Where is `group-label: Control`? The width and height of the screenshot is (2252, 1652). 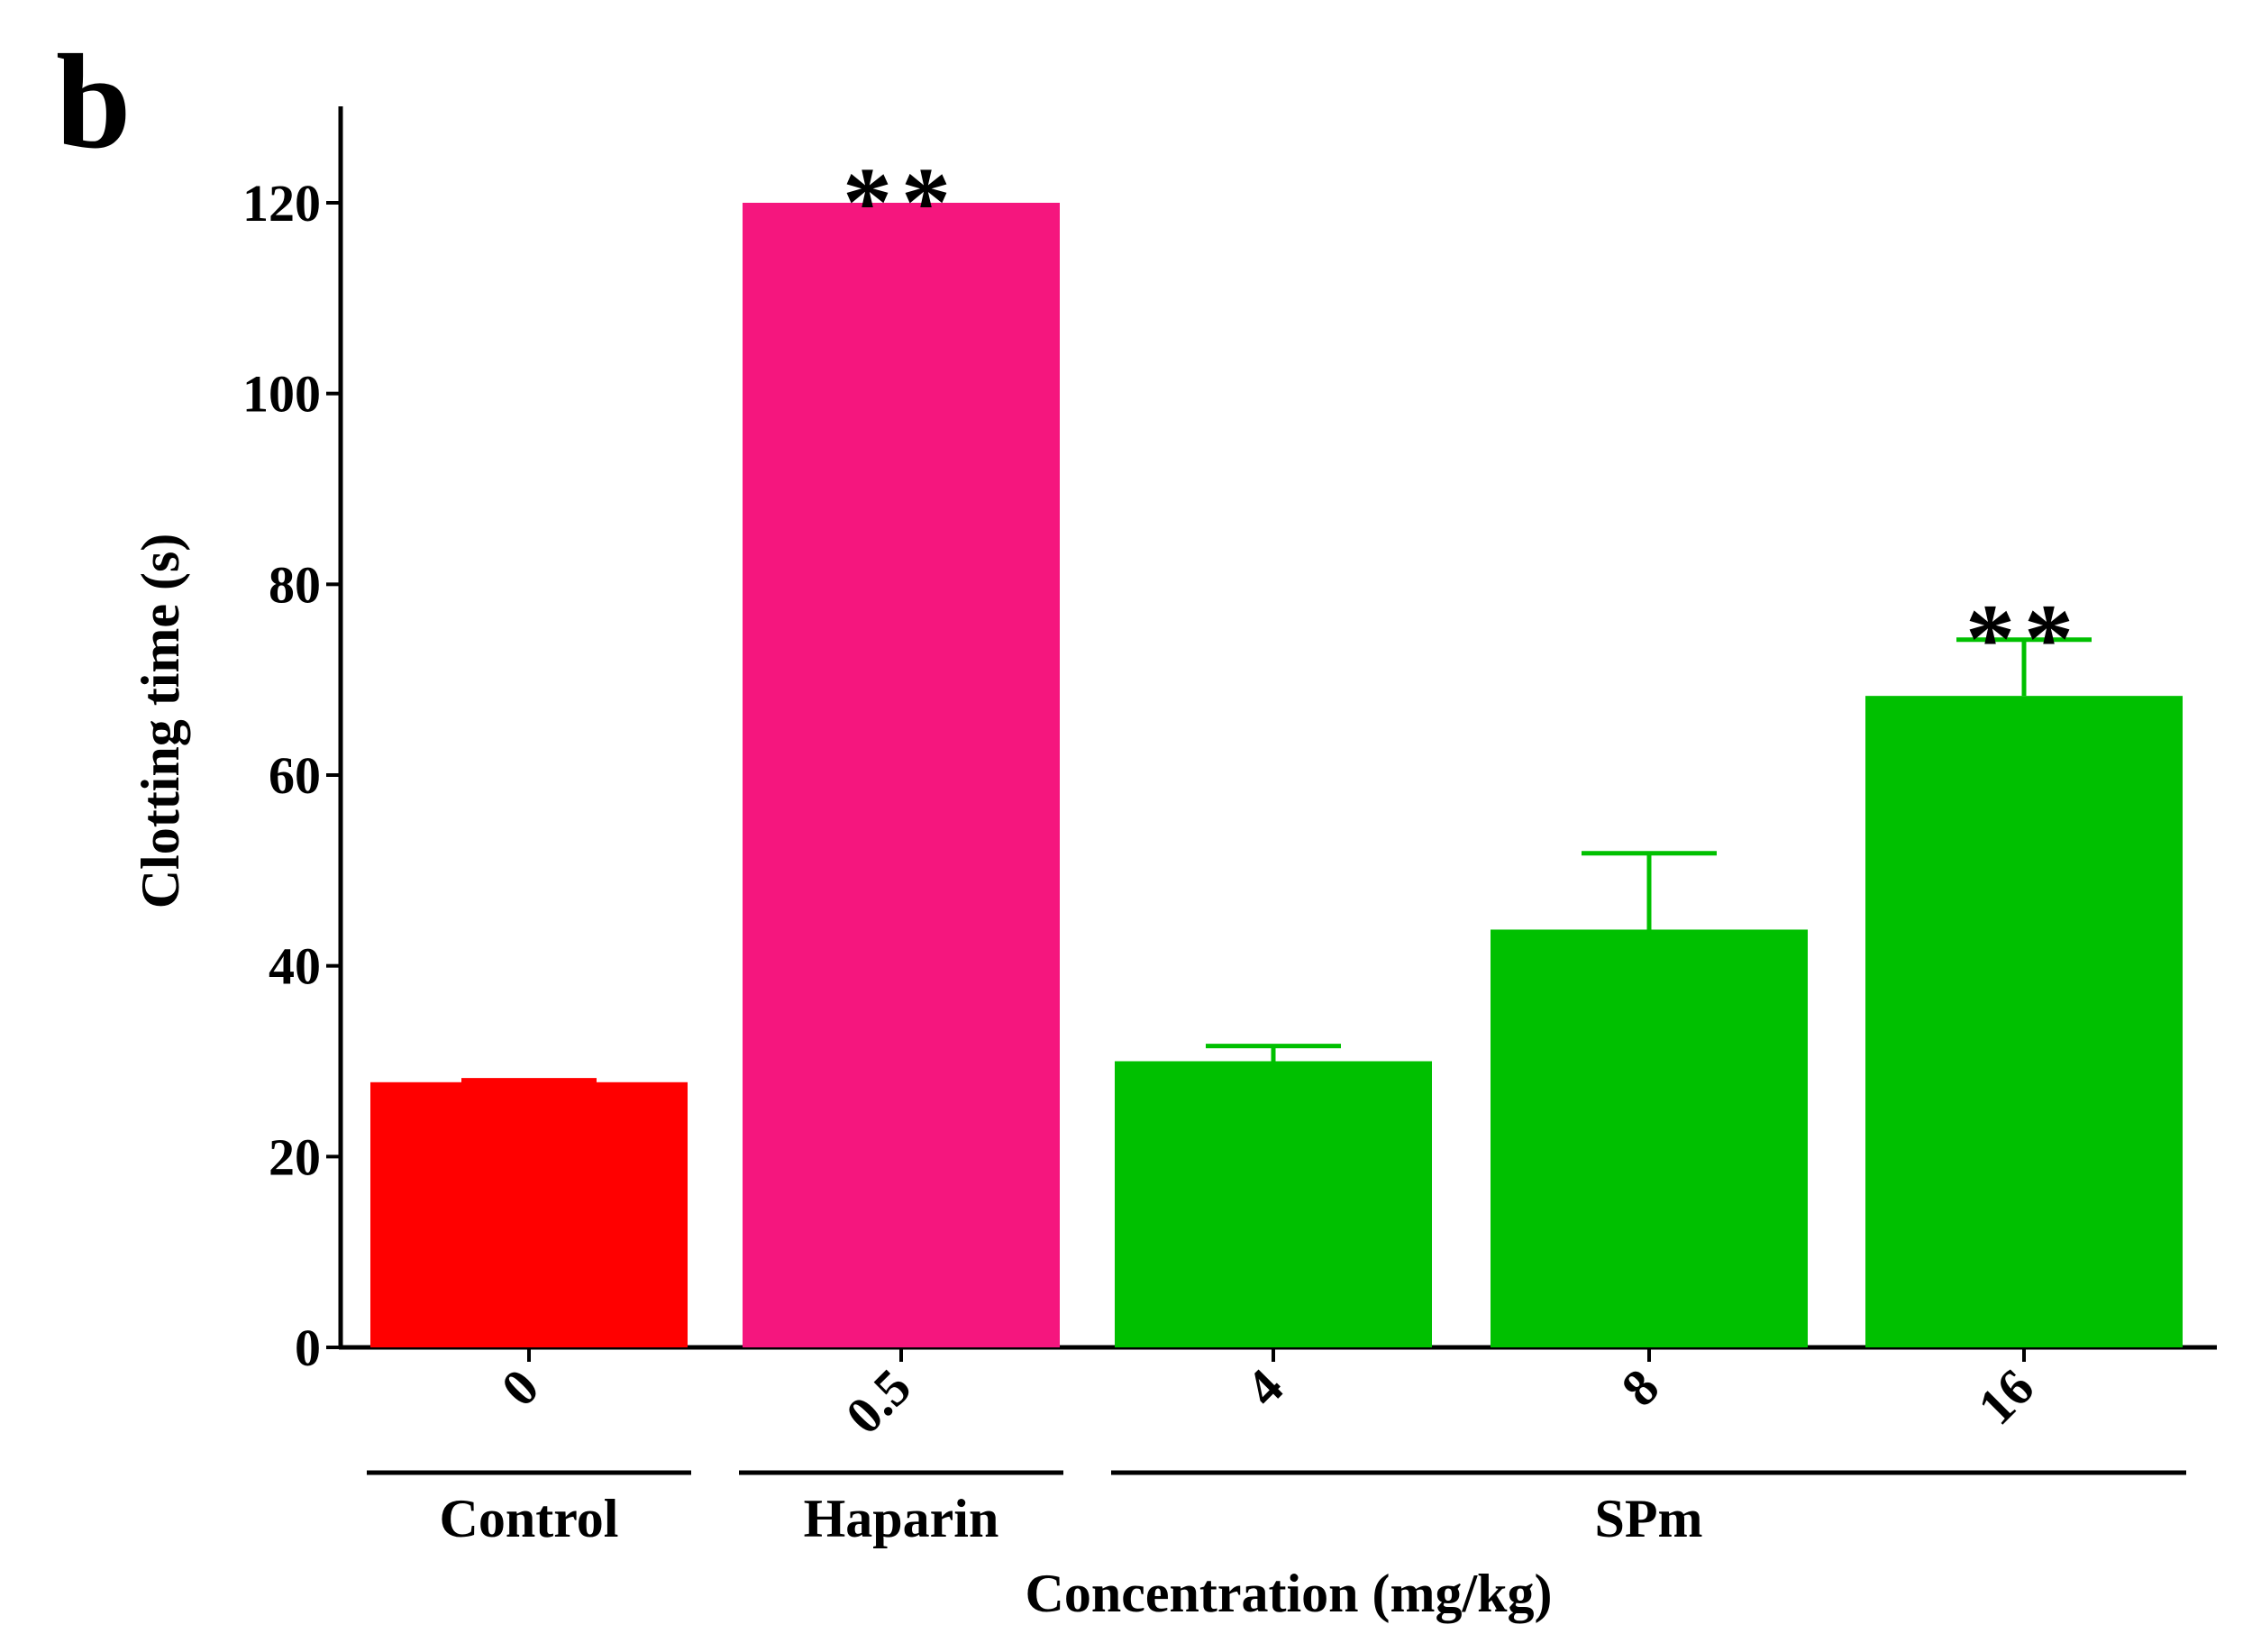
group-label: Control is located at coordinates (529, 1519).